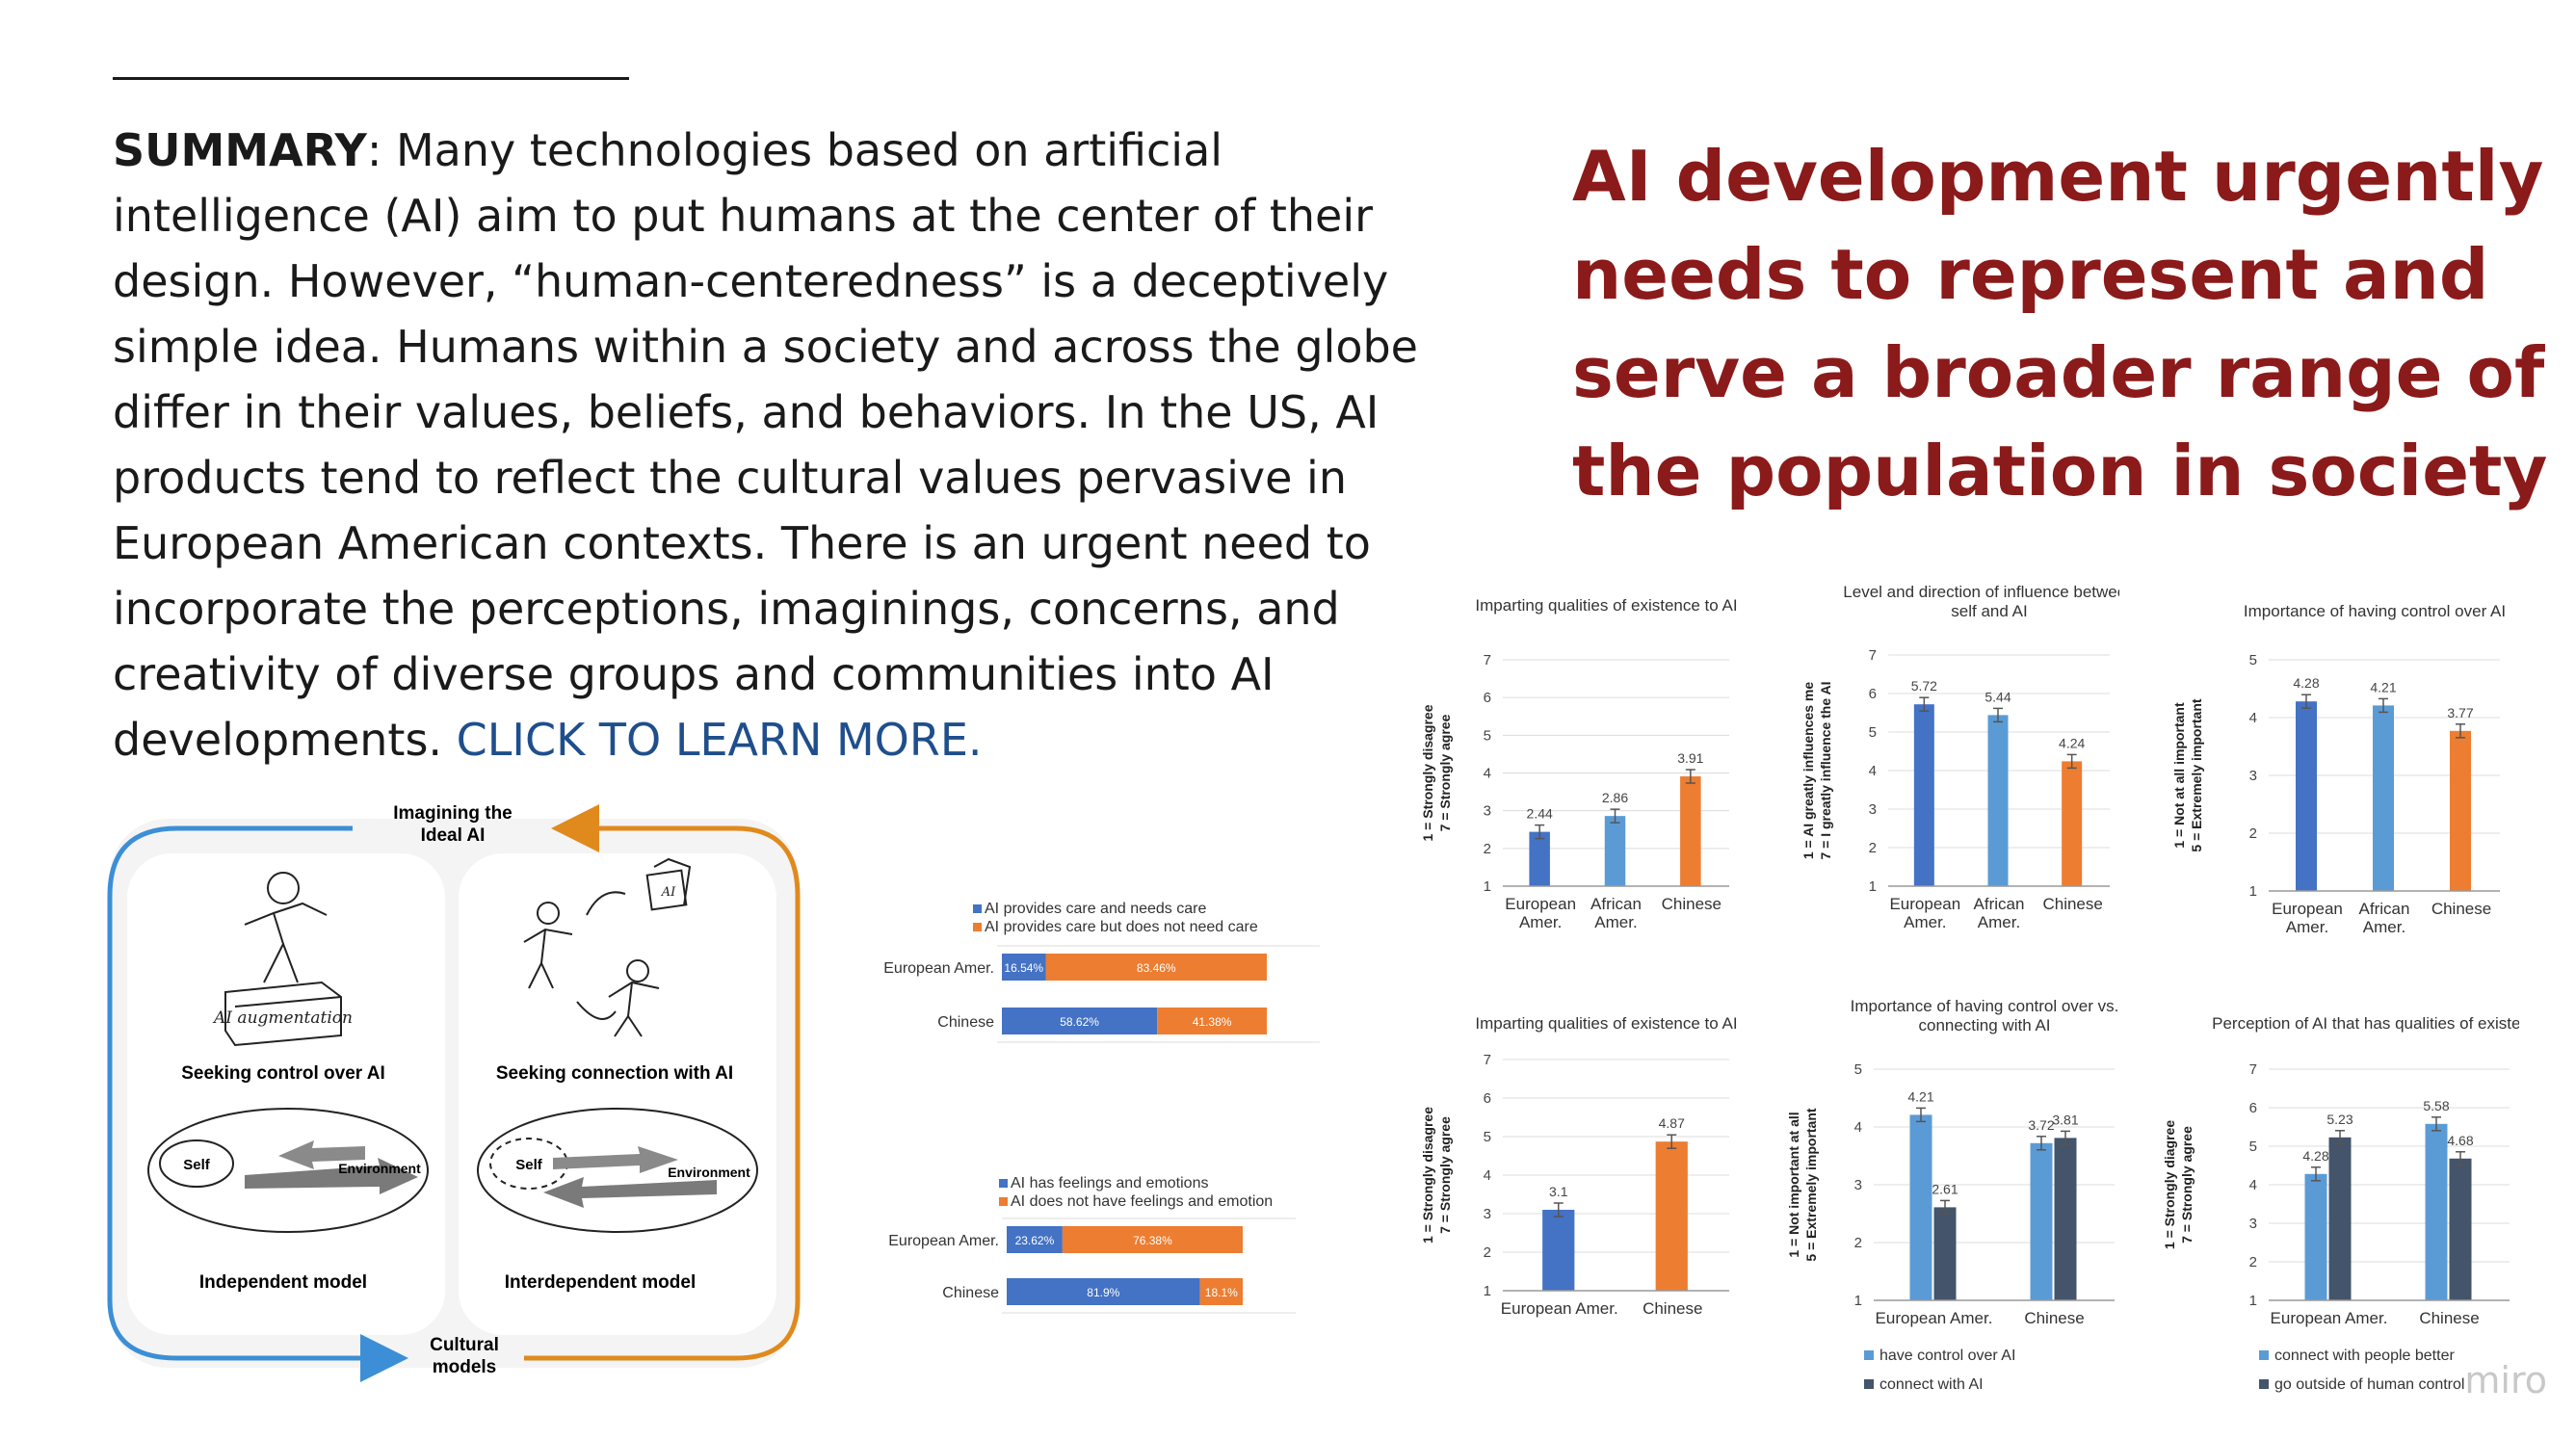  I want to click on y-axis-label: 1 = Not at all important, so click(2179, 775).